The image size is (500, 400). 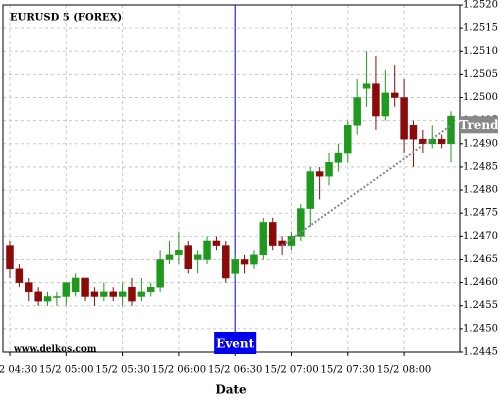 I want to click on y-tick-label: 1.2470, so click(x=480, y=236).